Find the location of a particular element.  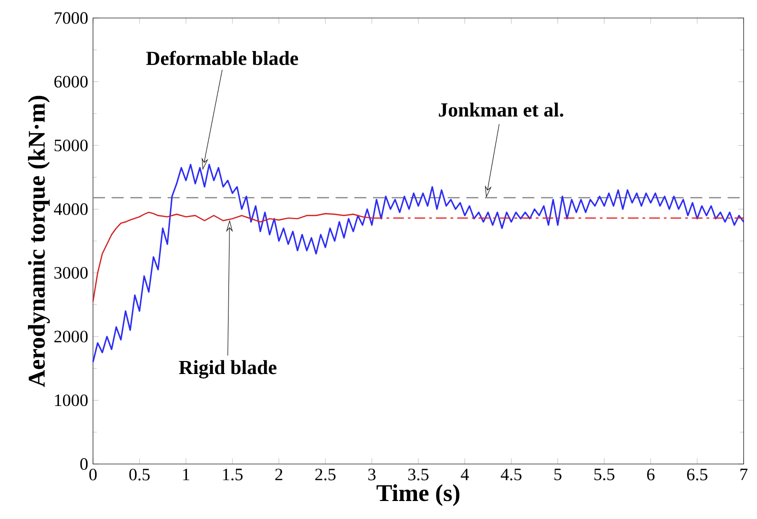

x-tick-label: 6.5 is located at coordinates (697, 474).